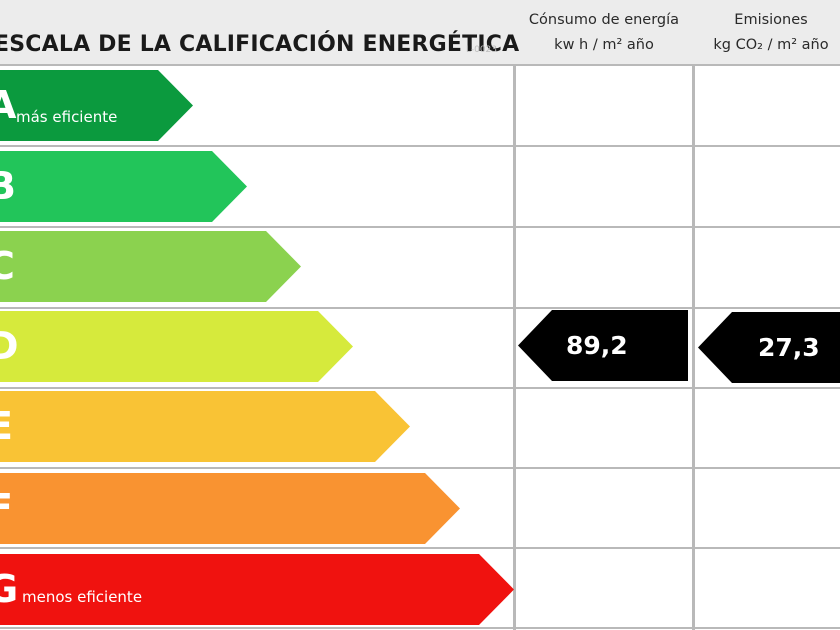 This screenshot has width=840, height=630. I want to click on energy-value-marker: 89,2, so click(603, 345).